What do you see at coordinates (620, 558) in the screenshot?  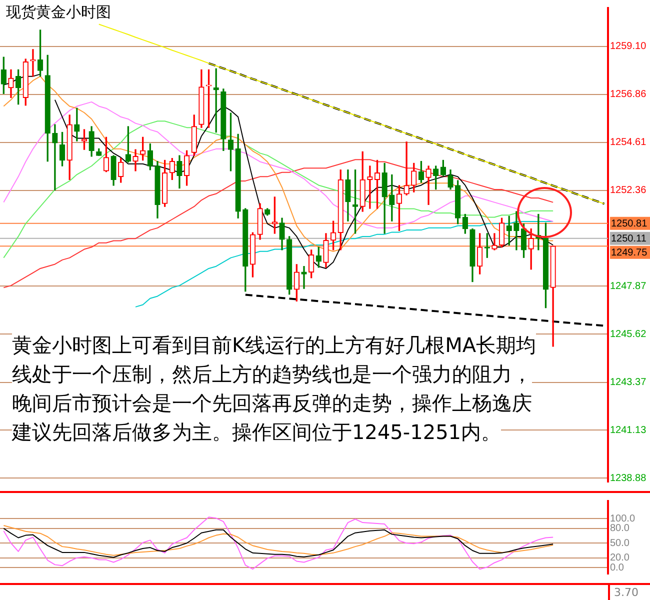 I see `y-tick-label: 20.0` at bounding box center [620, 558].